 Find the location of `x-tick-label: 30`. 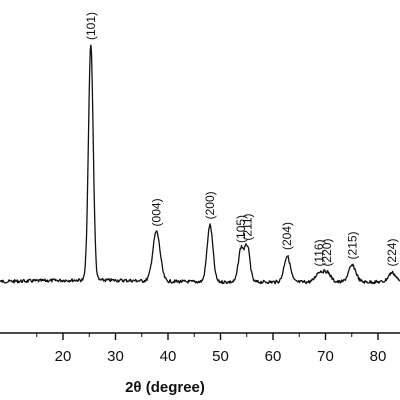

x-tick-label: 30 is located at coordinates (115, 356).